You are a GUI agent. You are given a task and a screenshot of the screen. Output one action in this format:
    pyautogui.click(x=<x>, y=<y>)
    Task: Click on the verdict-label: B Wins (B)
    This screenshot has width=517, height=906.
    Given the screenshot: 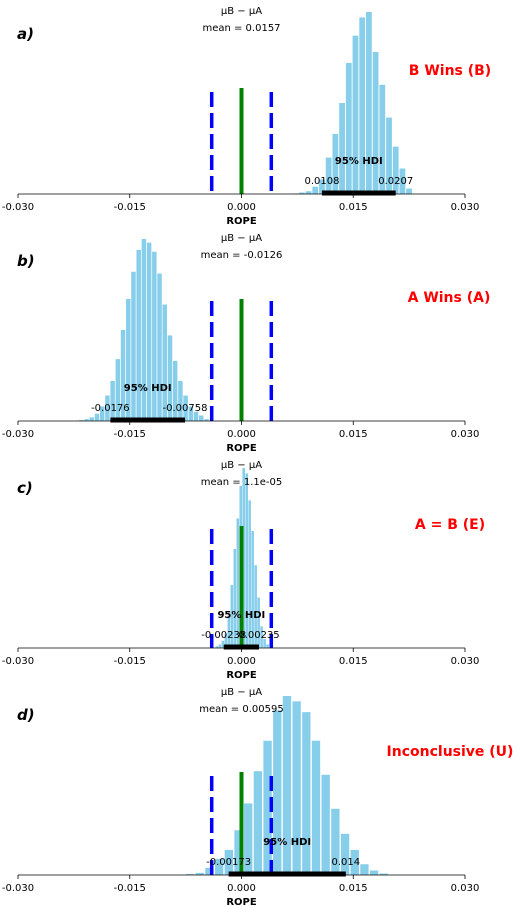 What is the action you would take?
    pyautogui.click(x=450, y=71)
    